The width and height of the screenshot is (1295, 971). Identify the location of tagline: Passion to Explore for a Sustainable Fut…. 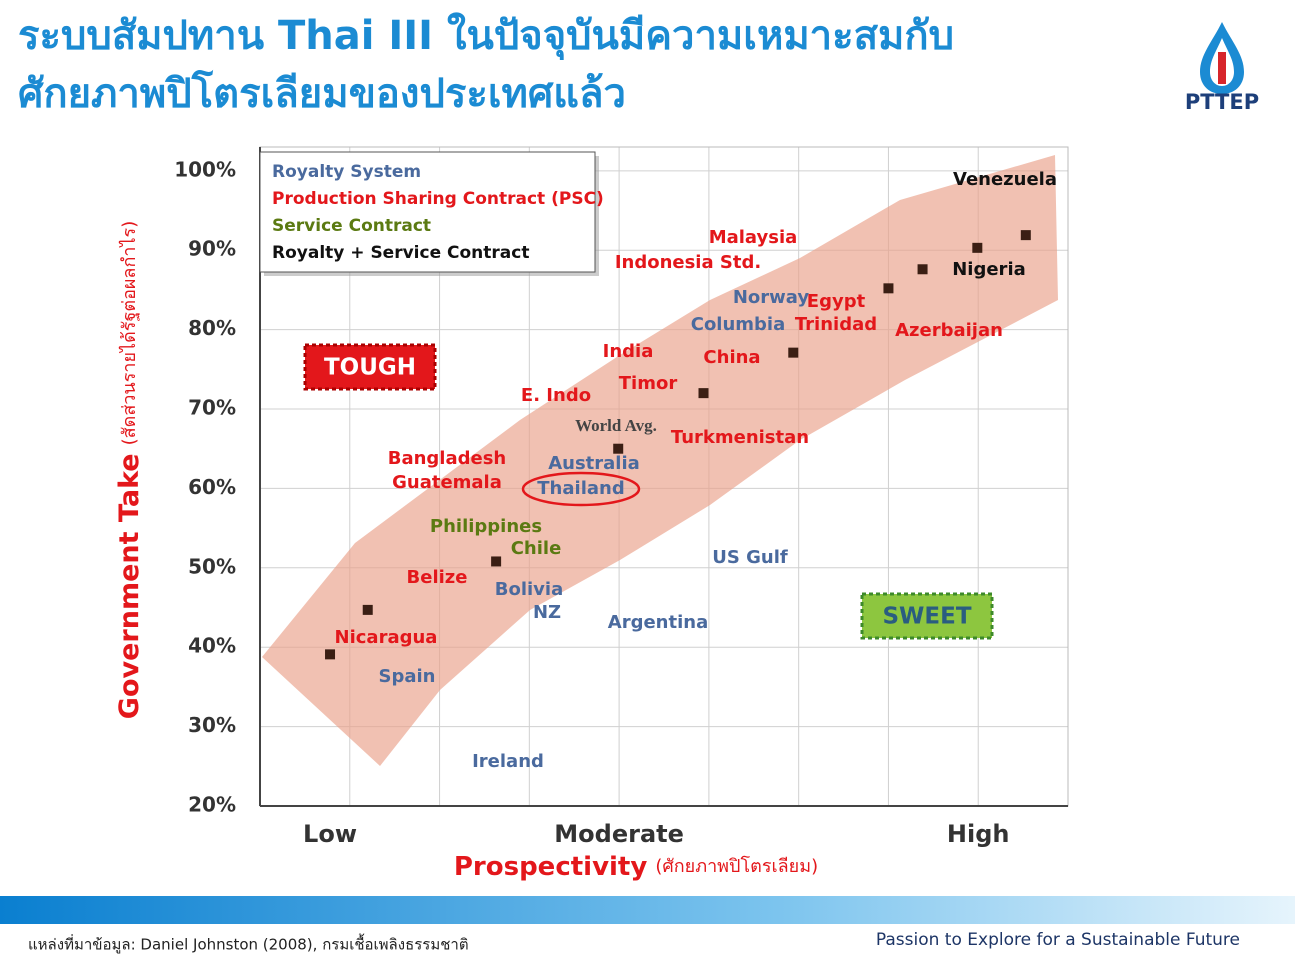
(1058, 940).